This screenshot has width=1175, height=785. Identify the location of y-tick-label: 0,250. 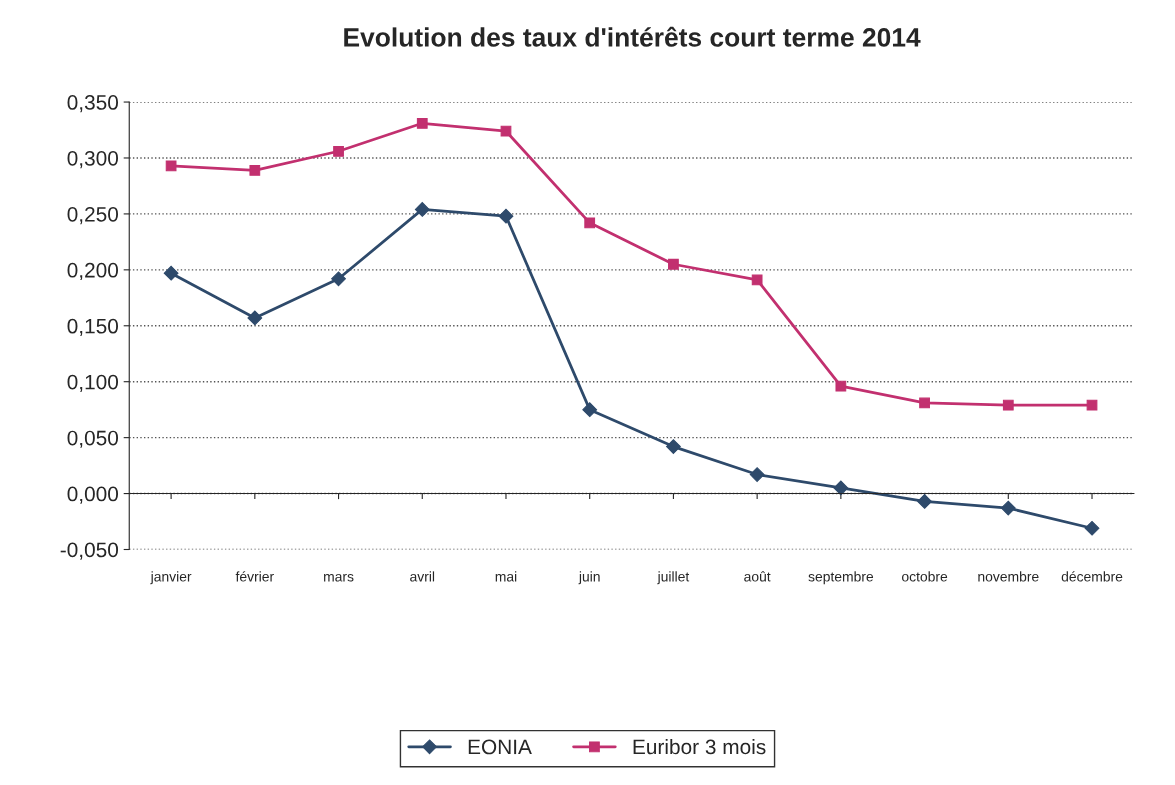
(93, 215).